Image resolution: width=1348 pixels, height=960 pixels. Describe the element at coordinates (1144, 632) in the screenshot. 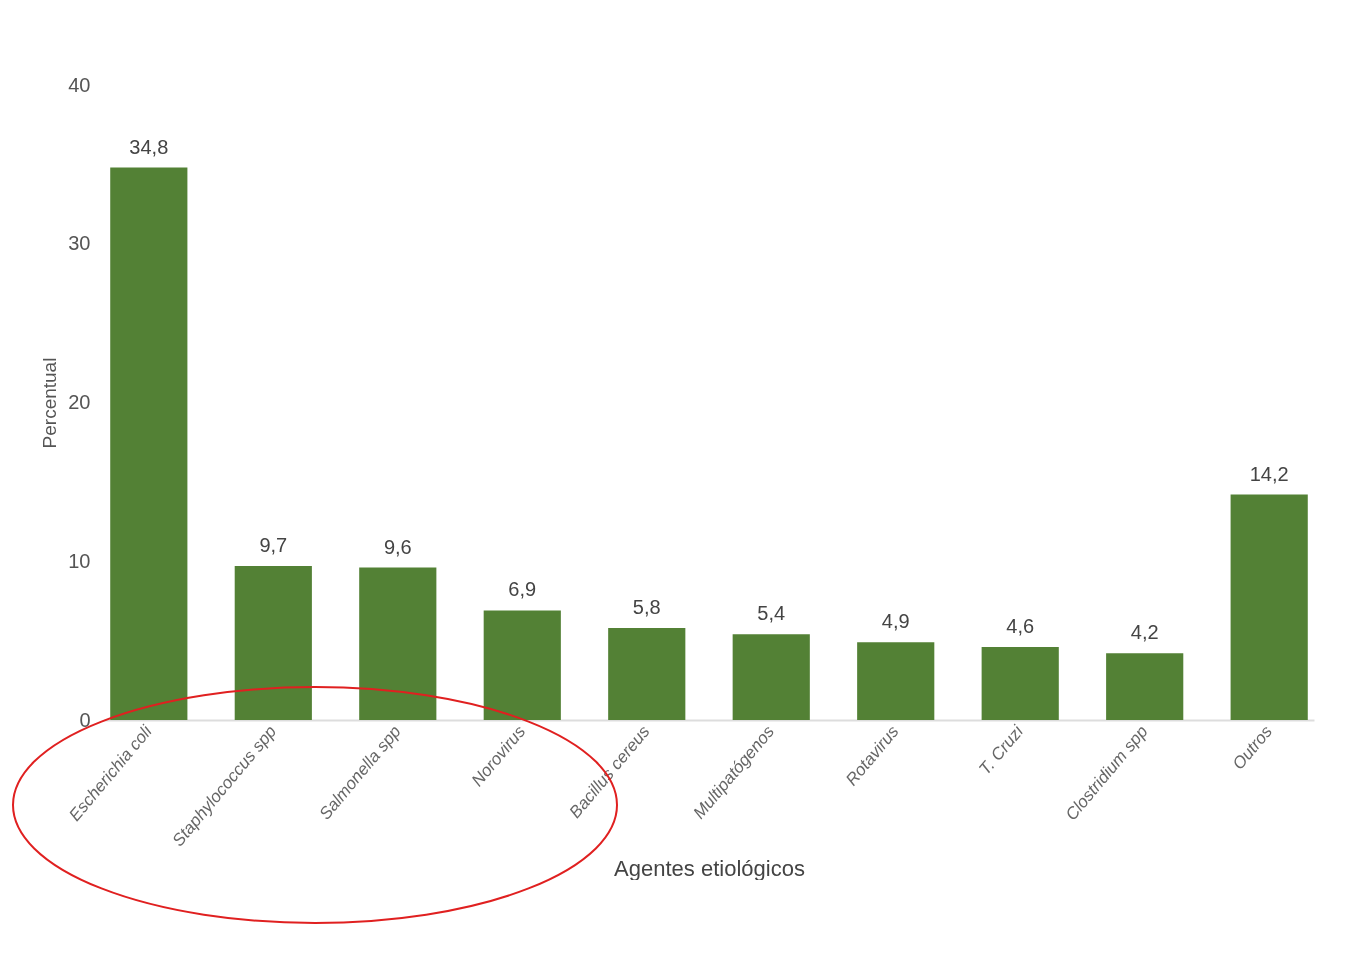

I see `data-label: 4,2` at that location.